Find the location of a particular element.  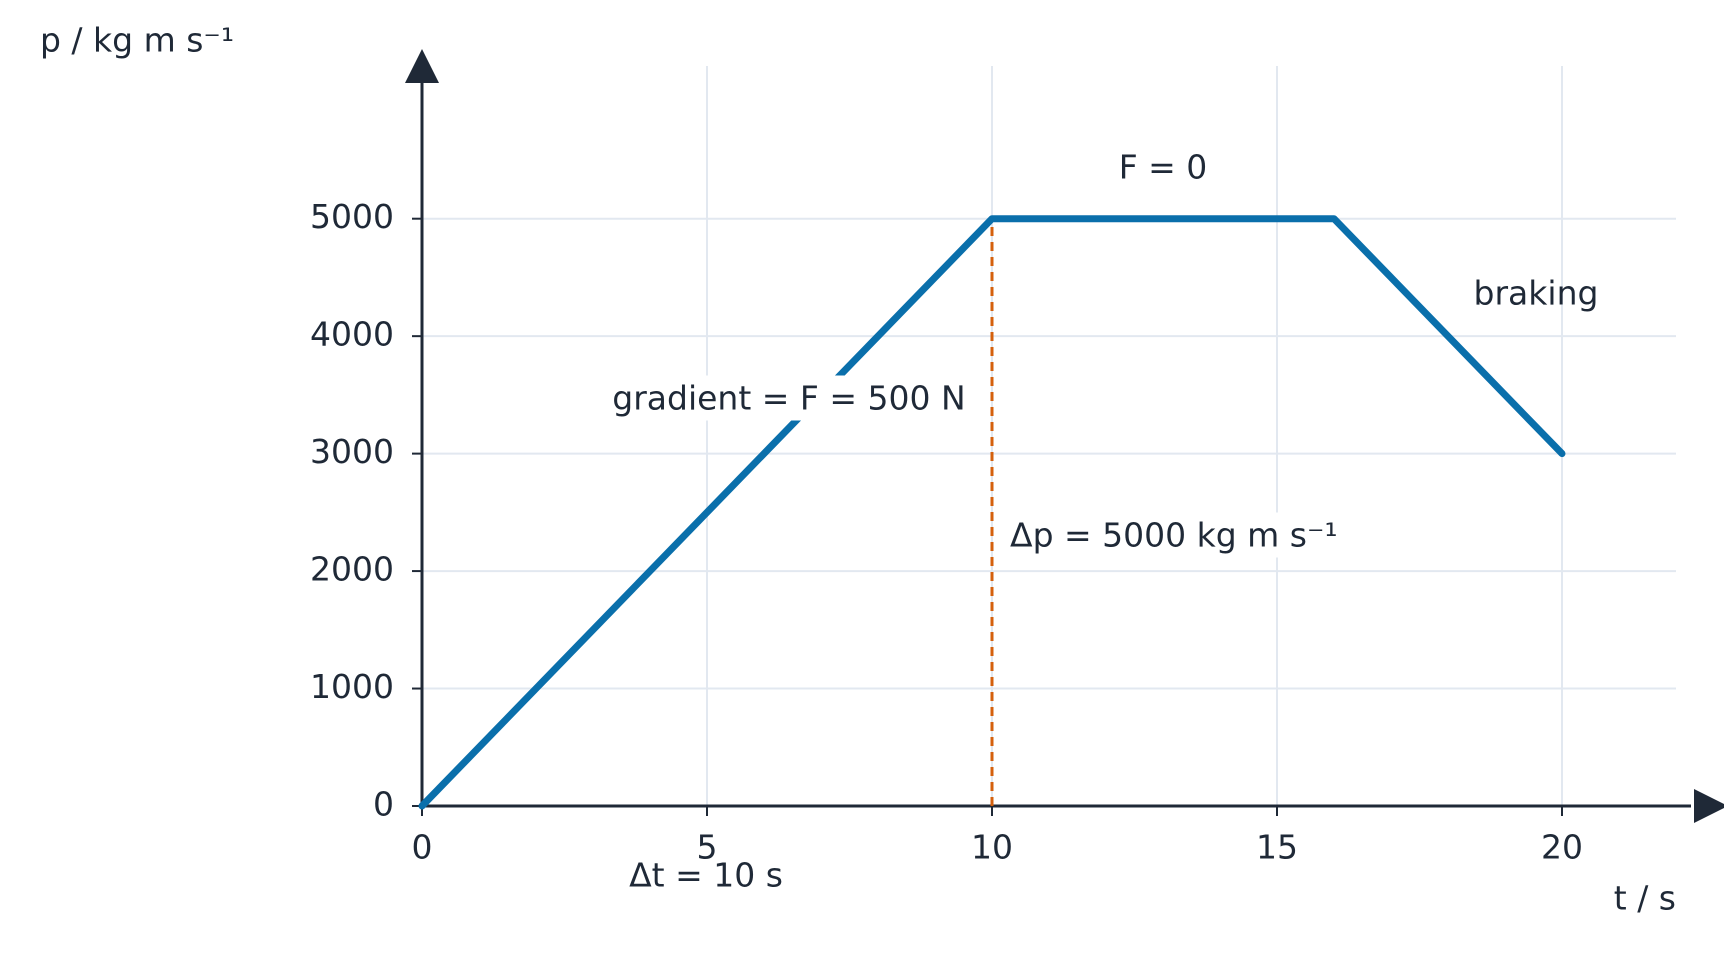

y-axis-label: p / kg m s⁻¹ is located at coordinates (137, 40).